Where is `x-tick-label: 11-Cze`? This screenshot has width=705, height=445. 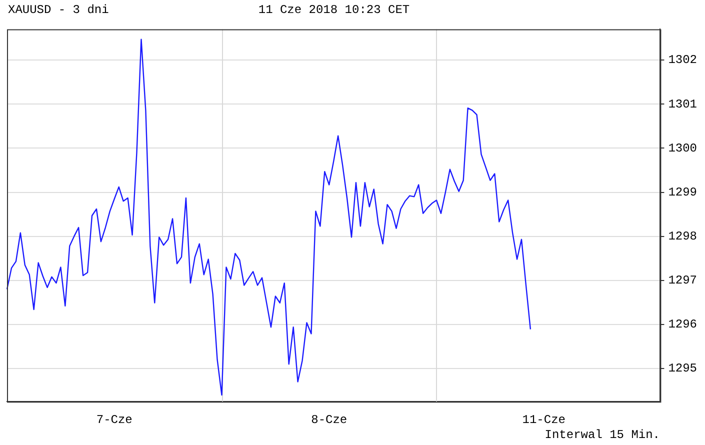
x-tick-label: 11-Cze is located at coordinates (544, 419).